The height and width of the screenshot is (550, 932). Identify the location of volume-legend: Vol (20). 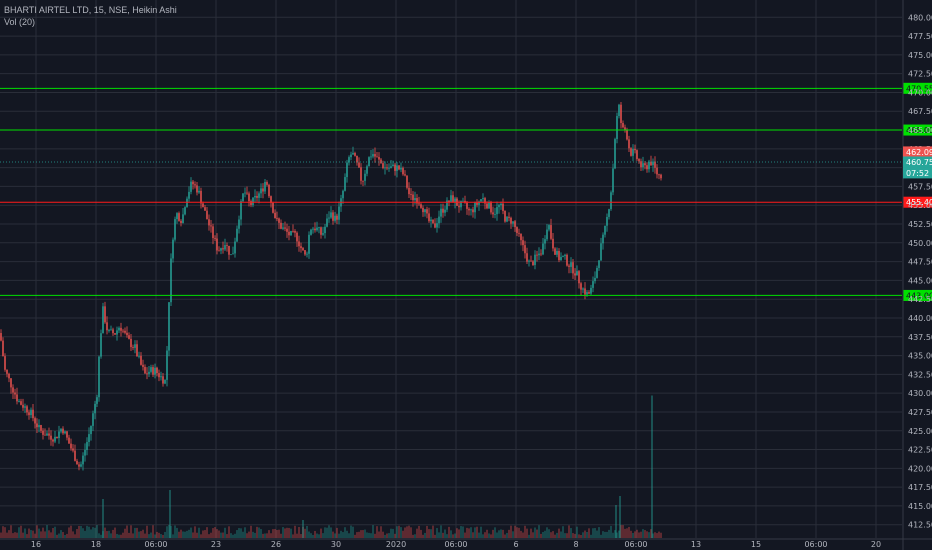
(20, 22).